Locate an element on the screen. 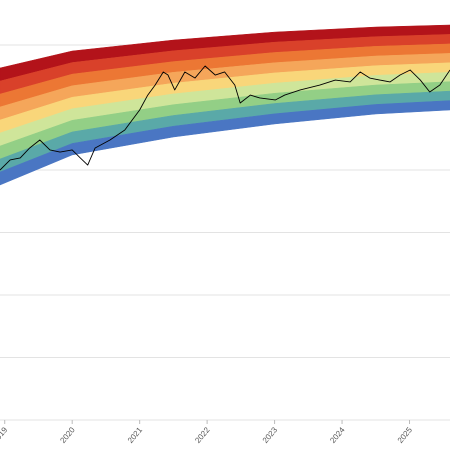  x-tick-label: 2024 is located at coordinates (337, 435).